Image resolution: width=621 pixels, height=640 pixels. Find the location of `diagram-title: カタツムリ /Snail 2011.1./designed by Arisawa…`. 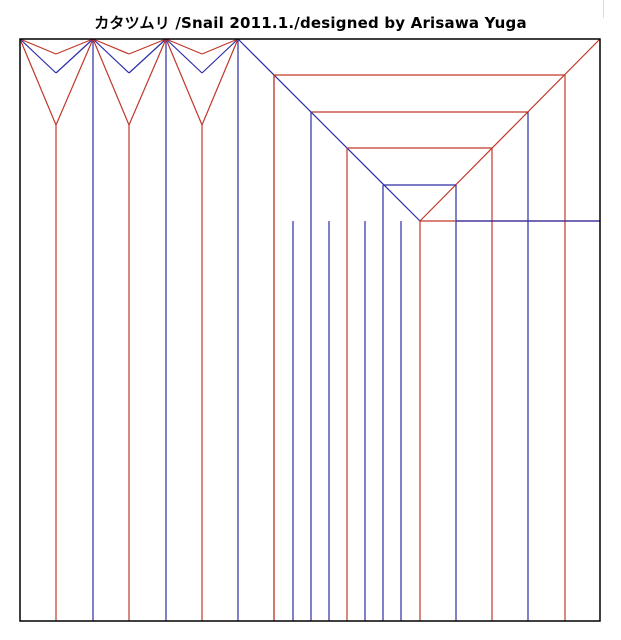

diagram-title: カタツムリ /Snail 2011.1./designed by Arisawa… is located at coordinates (310, 23).